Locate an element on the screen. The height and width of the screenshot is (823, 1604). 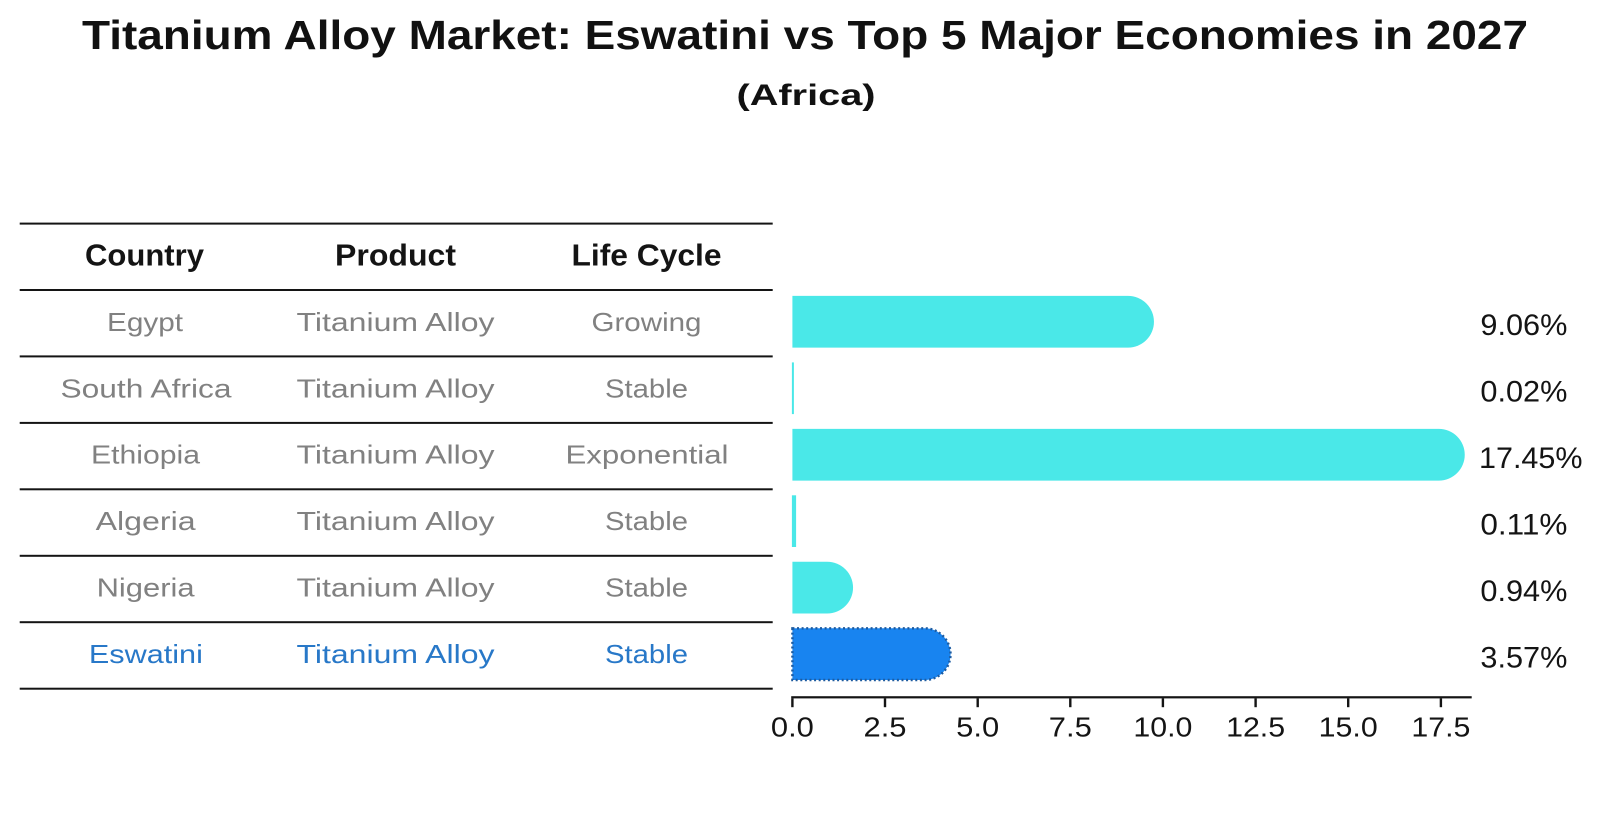
svg-text: Algeria is located at coordinates (146, 521).